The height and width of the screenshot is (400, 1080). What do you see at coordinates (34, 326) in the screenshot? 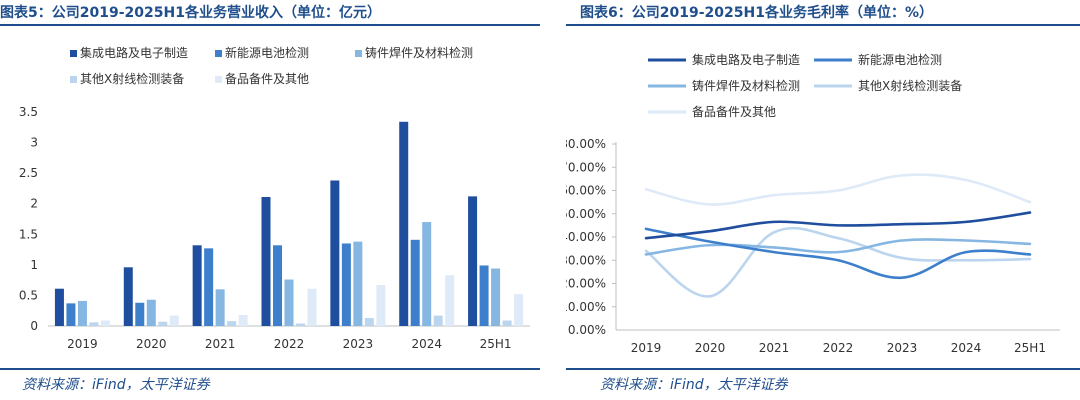
I see `y-tick-label: 0` at bounding box center [34, 326].